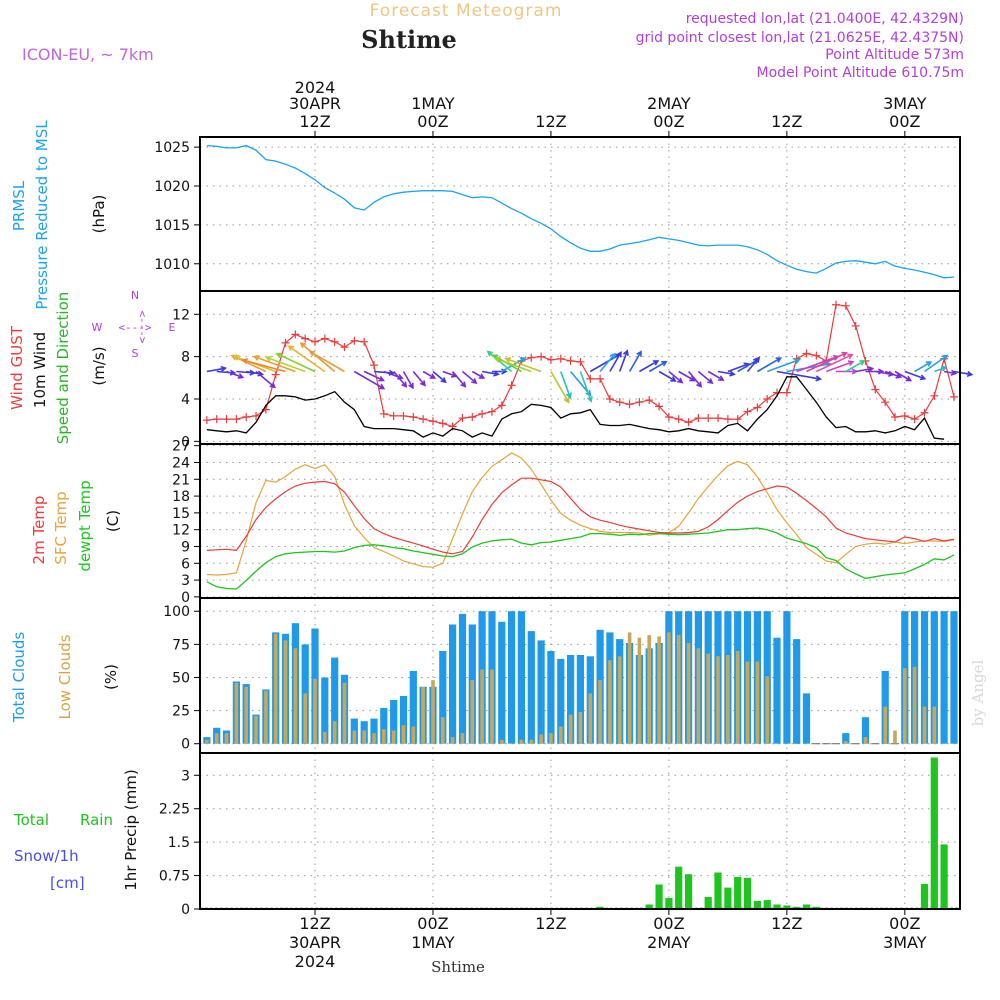  What do you see at coordinates (894, 55) in the screenshot?
I see `point-altitude: Point Altitude 573m` at bounding box center [894, 55].